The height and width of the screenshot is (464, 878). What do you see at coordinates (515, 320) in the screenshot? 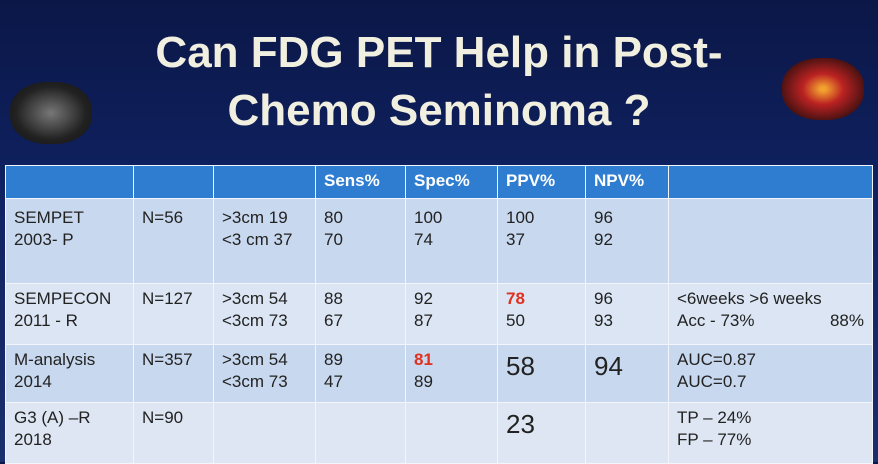
I see `cell-line: 50` at bounding box center [515, 320].